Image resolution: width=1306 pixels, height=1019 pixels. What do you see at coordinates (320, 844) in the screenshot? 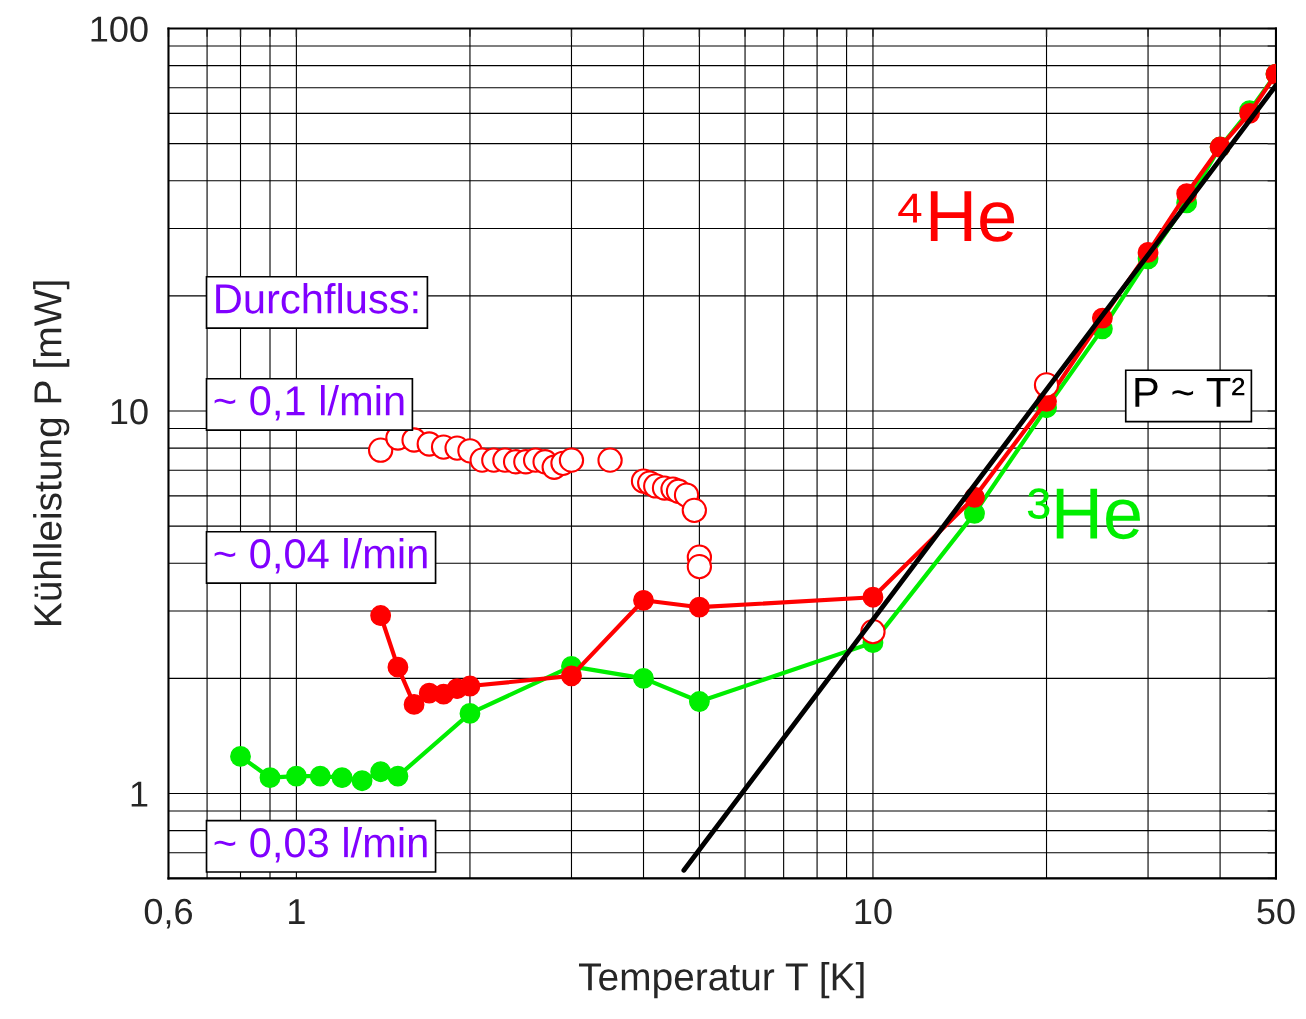
I see `annotation: ~ 0,03 l/min` at bounding box center [320, 844].